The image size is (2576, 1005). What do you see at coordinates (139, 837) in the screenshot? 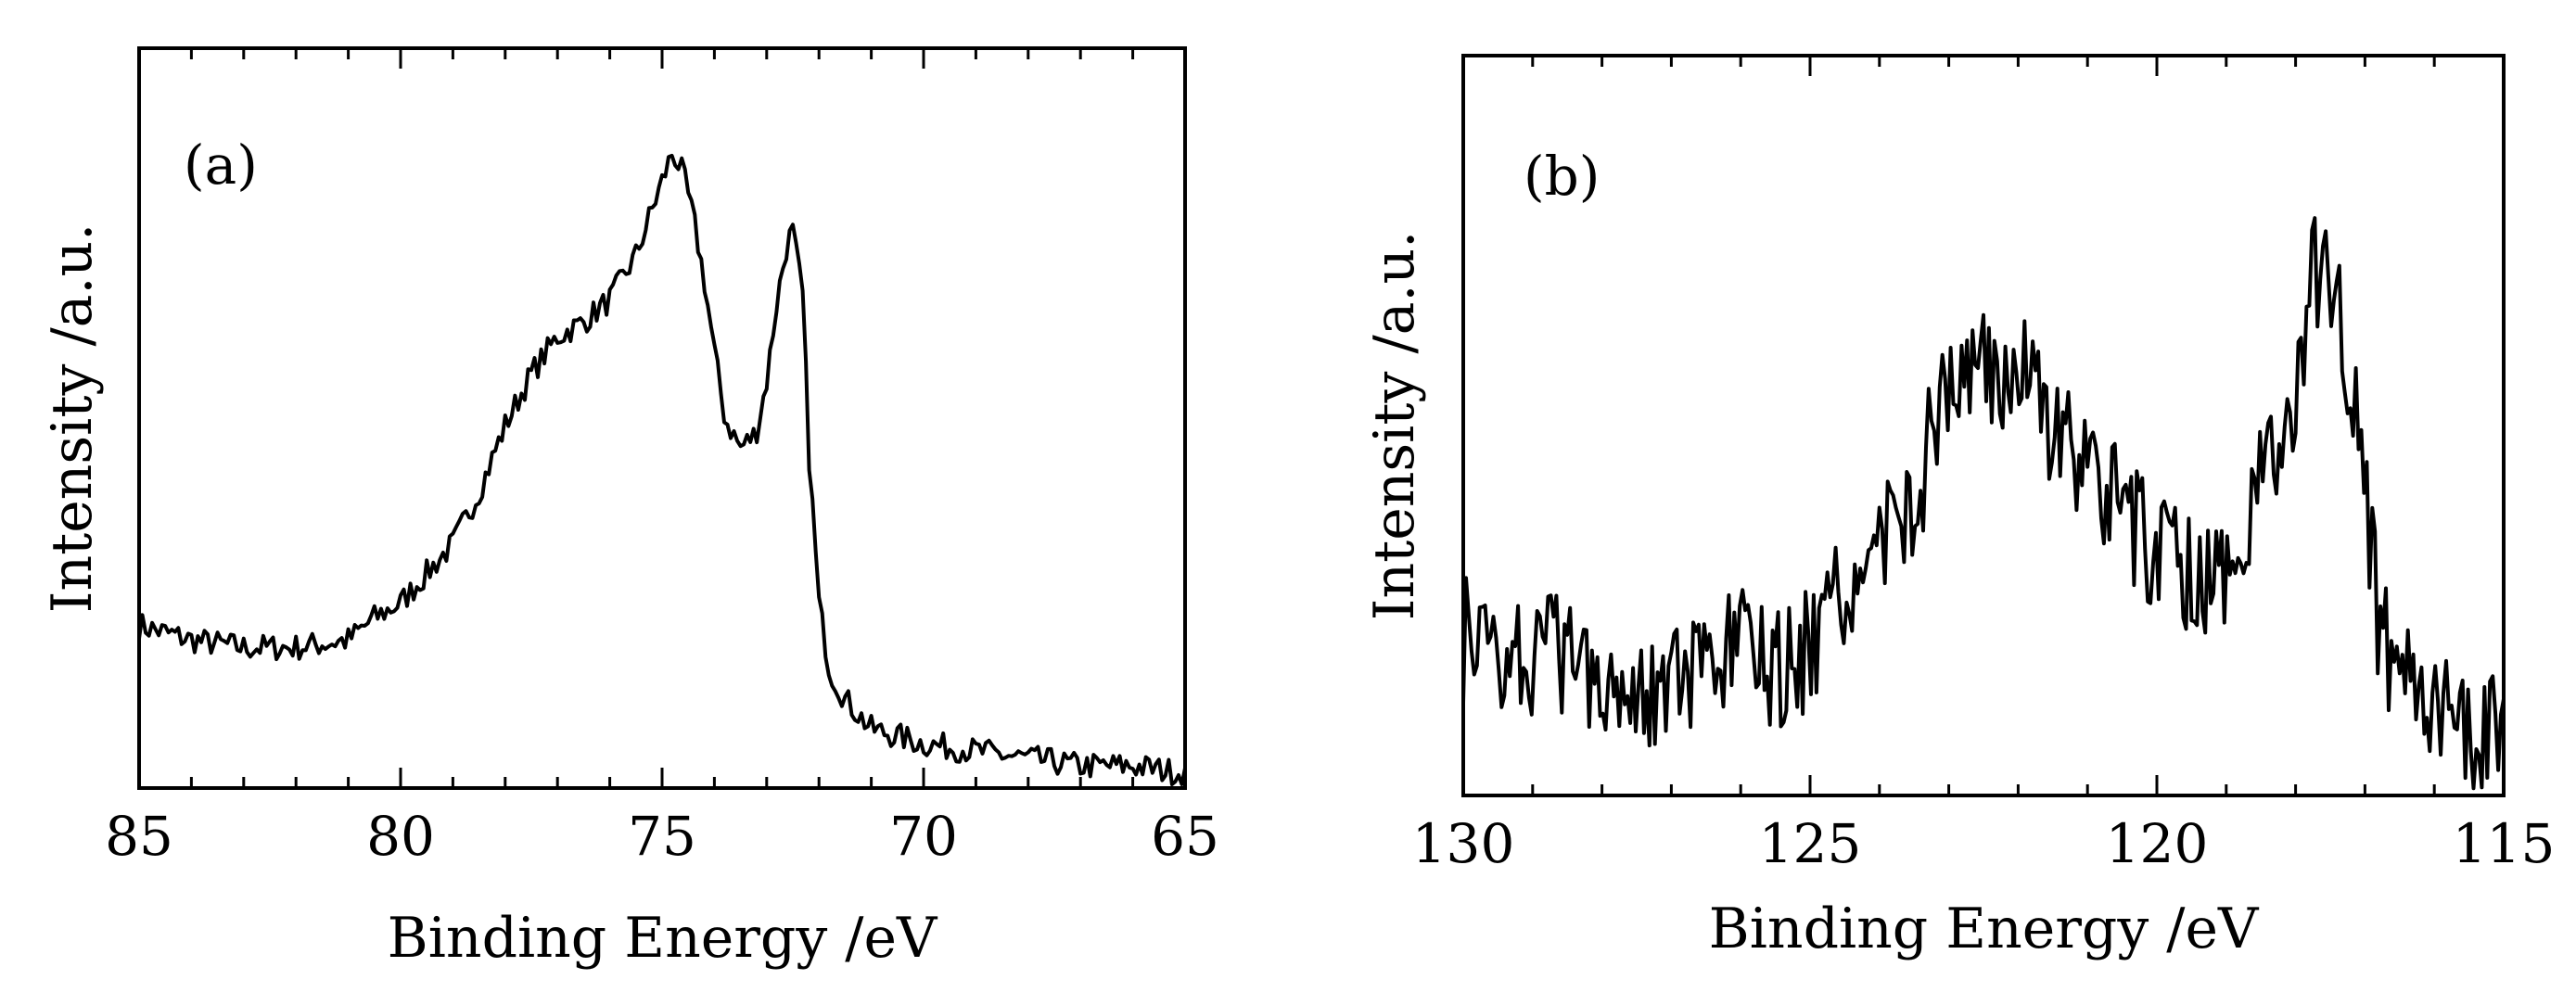
I see `x-tick-label: 85` at bounding box center [139, 837].